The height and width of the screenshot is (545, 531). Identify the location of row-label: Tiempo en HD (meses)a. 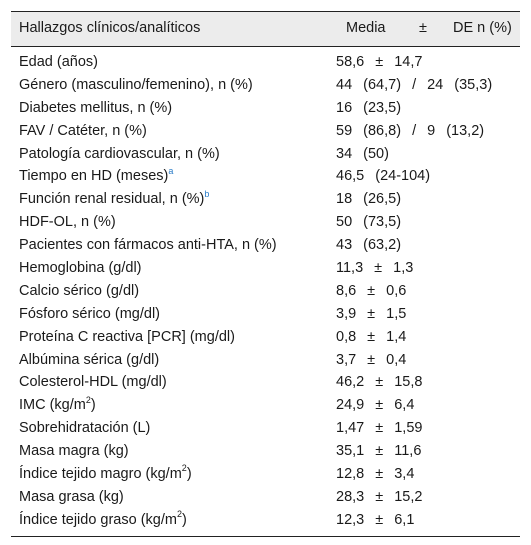
(96, 175).